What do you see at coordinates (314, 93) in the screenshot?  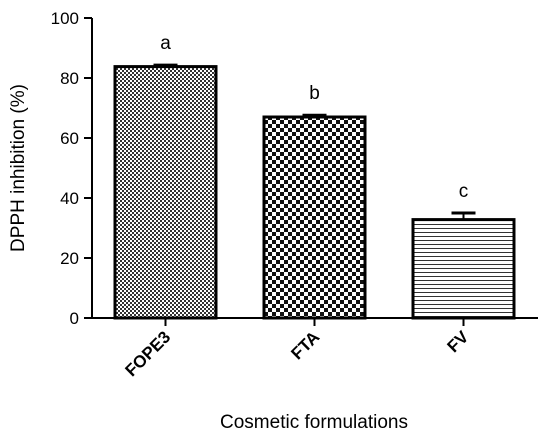 I see `significance-letter: b` at bounding box center [314, 93].